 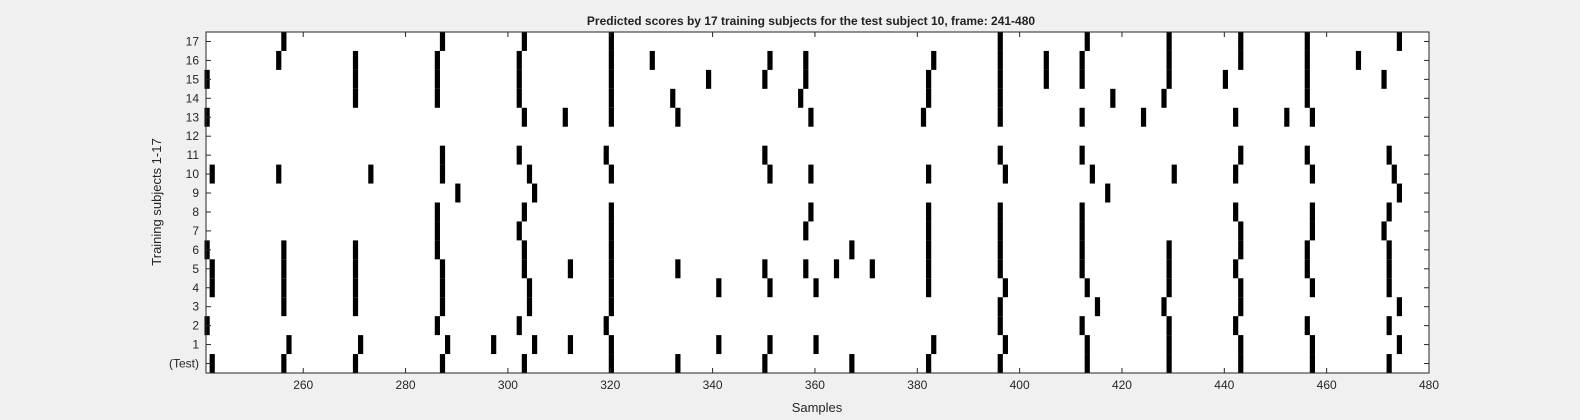 What do you see at coordinates (195, 345) in the screenshot?
I see `y-tick-label: 1` at bounding box center [195, 345].